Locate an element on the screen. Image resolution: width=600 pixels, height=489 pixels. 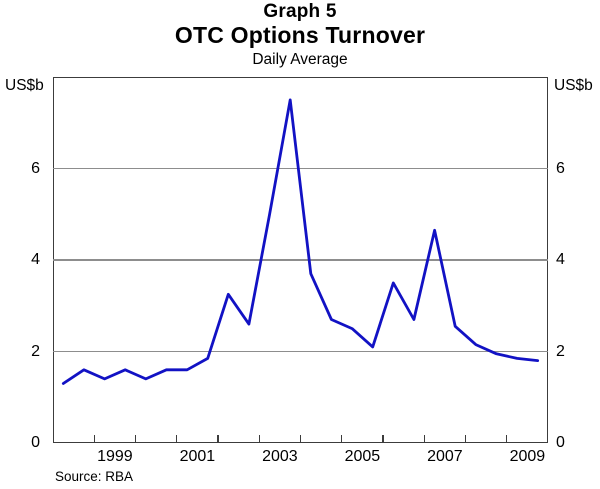
x-axis-year-label: 2007 is located at coordinates (445, 456).